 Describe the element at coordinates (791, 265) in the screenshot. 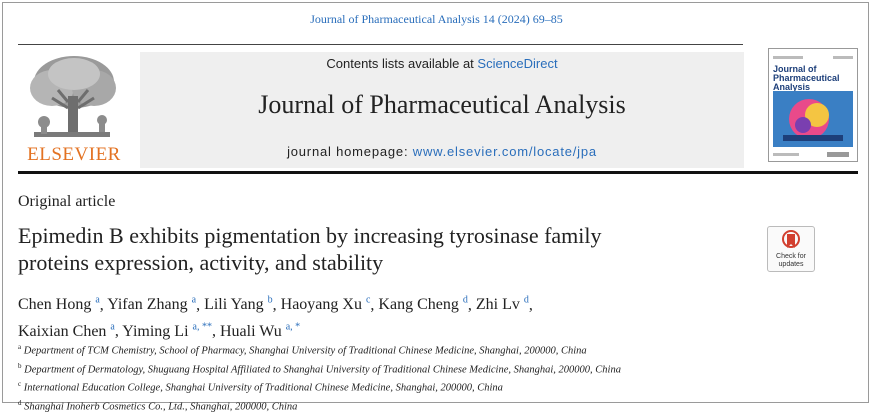

I see `check-updates-line-2: updates` at that location.